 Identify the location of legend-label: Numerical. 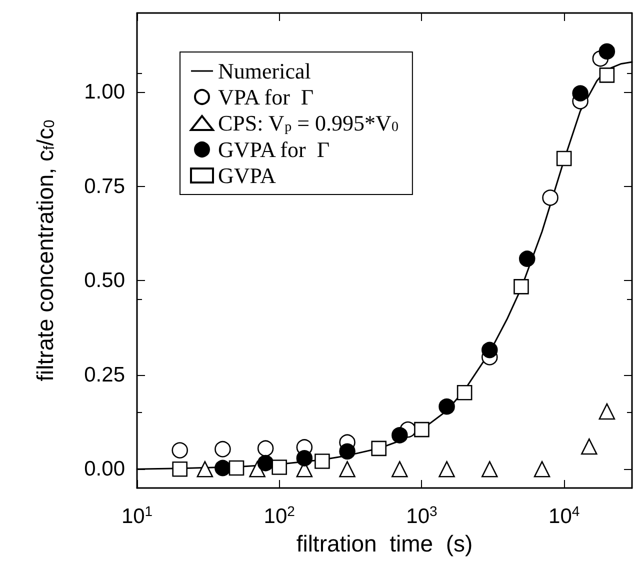
(264, 71).